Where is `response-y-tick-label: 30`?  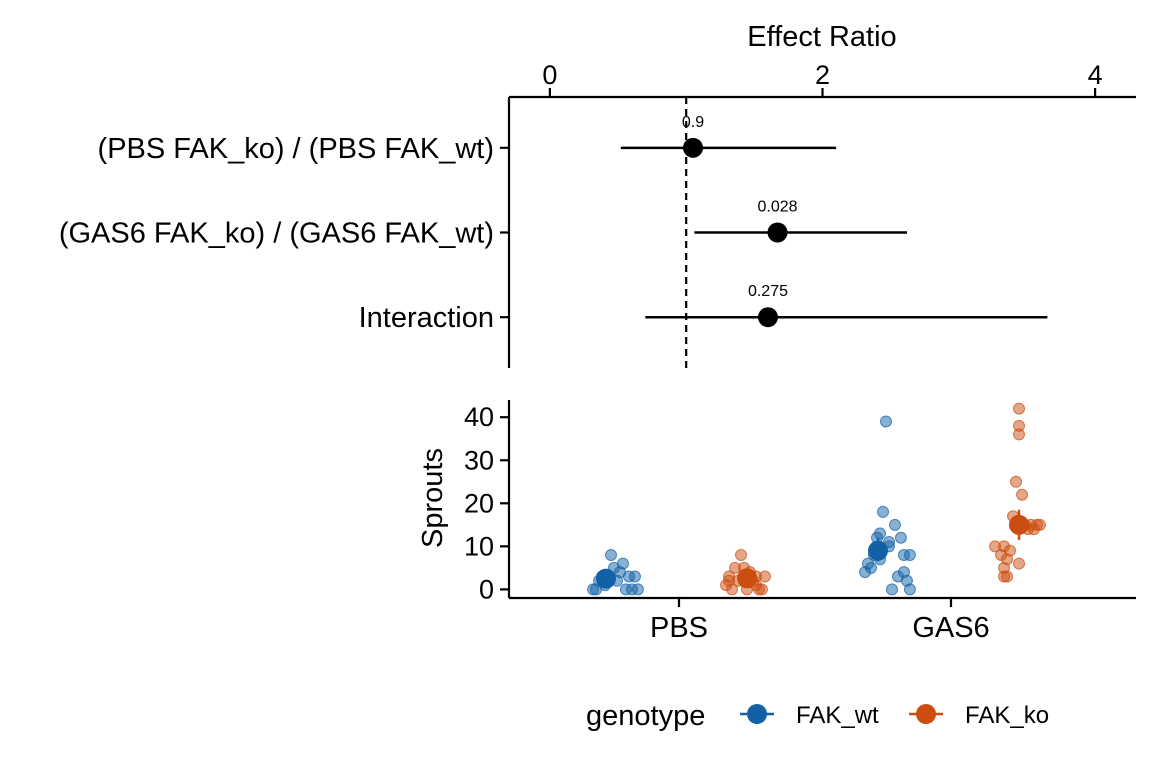 response-y-tick-label: 30 is located at coordinates (479, 460).